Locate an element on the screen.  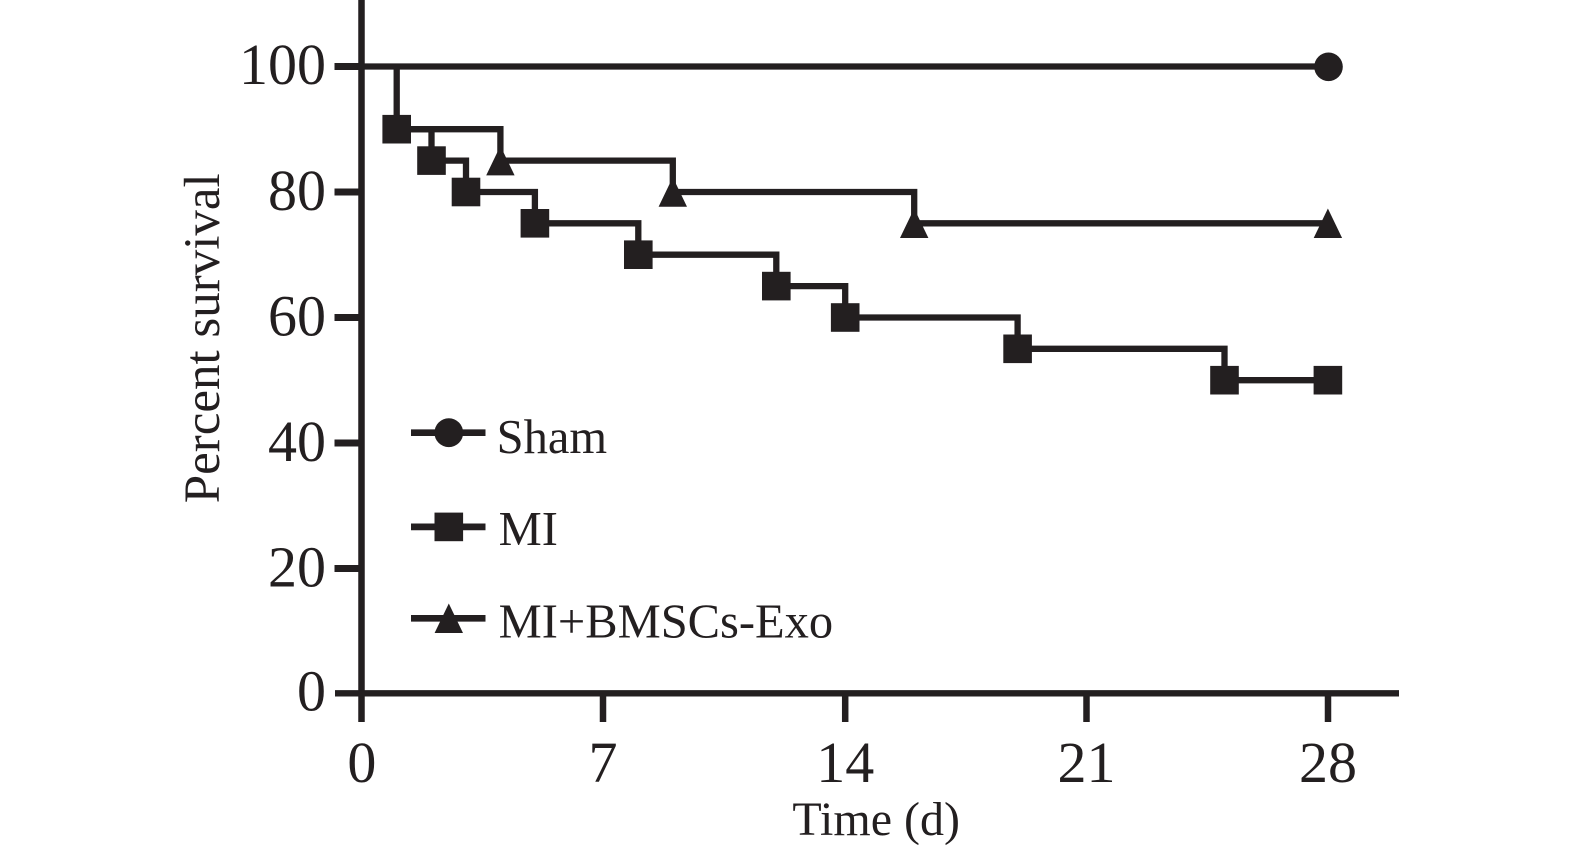
svg-text: 14 is located at coordinates (845, 762).